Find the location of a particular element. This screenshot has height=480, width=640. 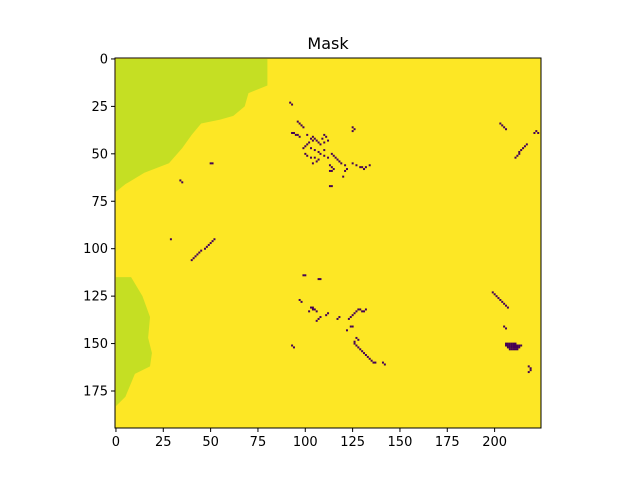

x-tick-label: 150 is located at coordinates (400, 442).